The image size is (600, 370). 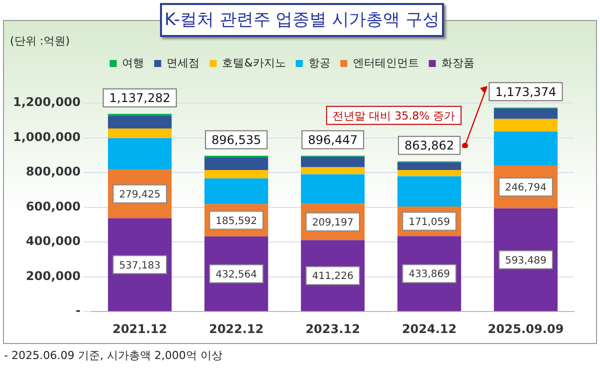 What do you see at coordinates (78, 311) in the screenshot?
I see `y-tick-label: -` at bounding box center [78, 311].